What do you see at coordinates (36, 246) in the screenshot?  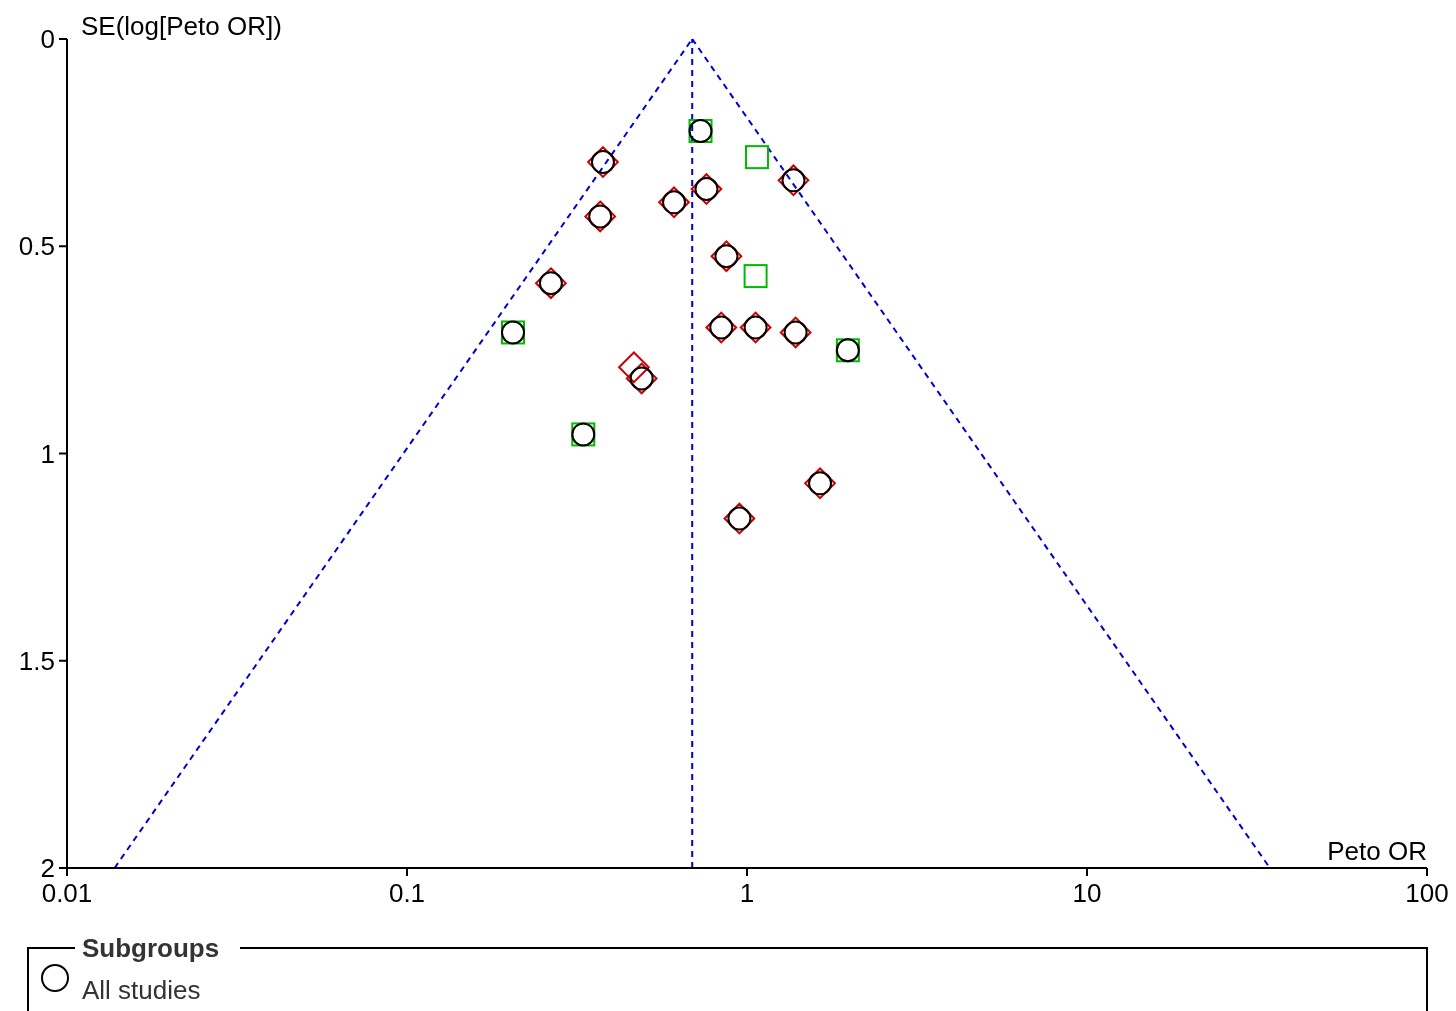 I see `y-tick-label: 0.5` at bounding box center [36, 246].